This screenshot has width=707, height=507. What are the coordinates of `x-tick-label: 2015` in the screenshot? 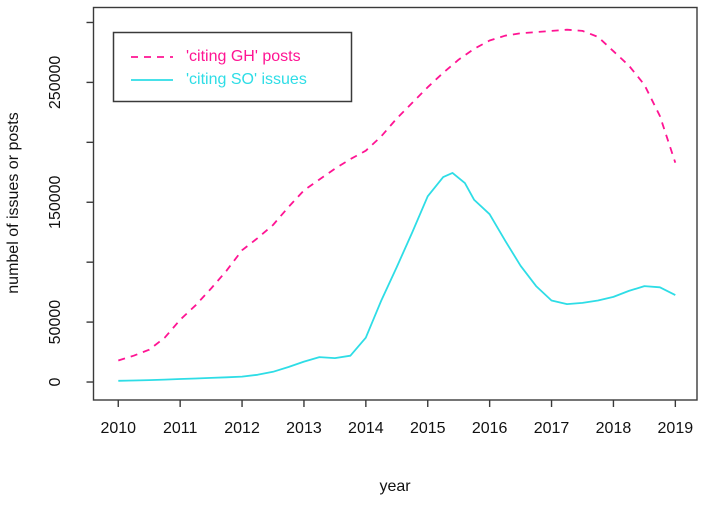 It's located at (428, 428).